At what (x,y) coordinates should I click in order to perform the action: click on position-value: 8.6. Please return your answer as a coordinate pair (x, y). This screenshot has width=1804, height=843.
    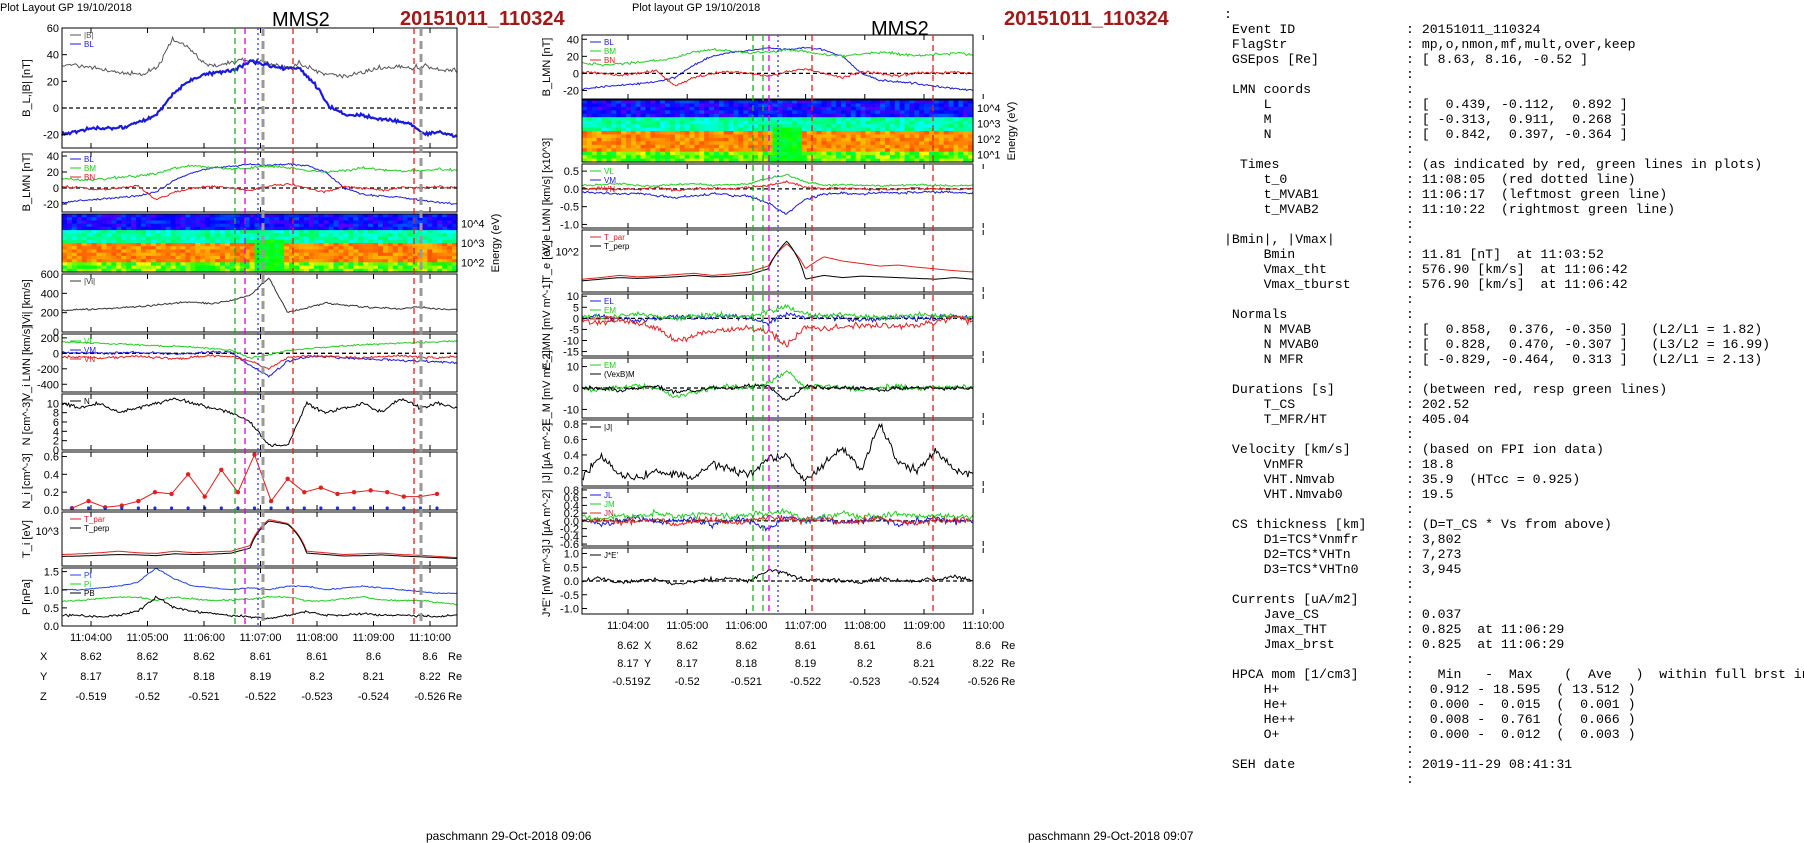
    Looking at the image, I should click on (983, 646).